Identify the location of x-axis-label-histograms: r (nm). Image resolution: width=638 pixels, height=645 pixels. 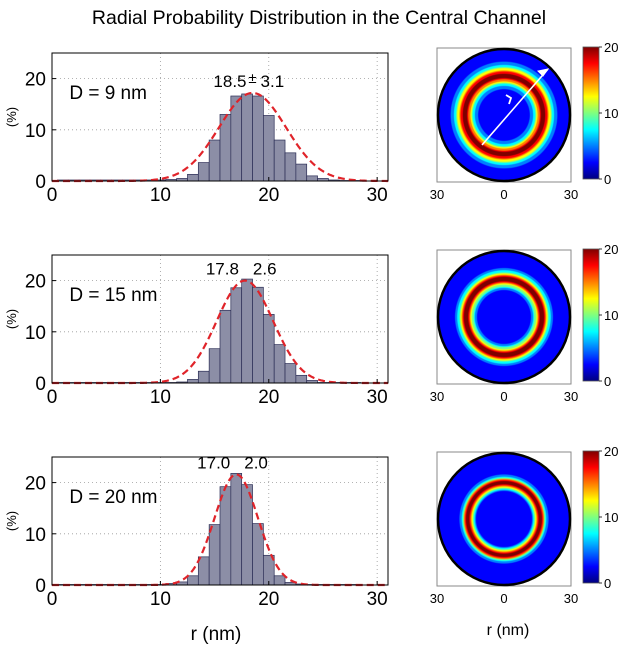
(216, 634).